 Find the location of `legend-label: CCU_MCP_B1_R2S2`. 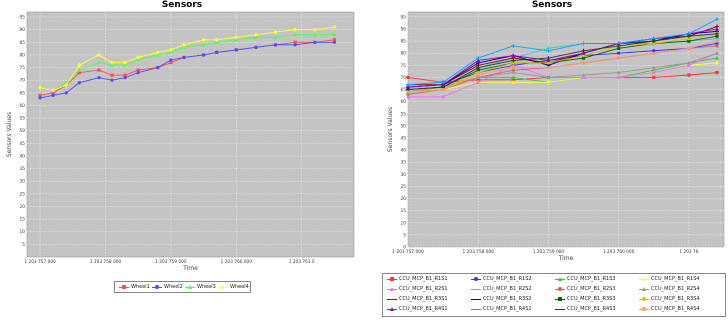

legend-label: CCU_MCP_B1_R2S2 is located at coordinates (507, 289).